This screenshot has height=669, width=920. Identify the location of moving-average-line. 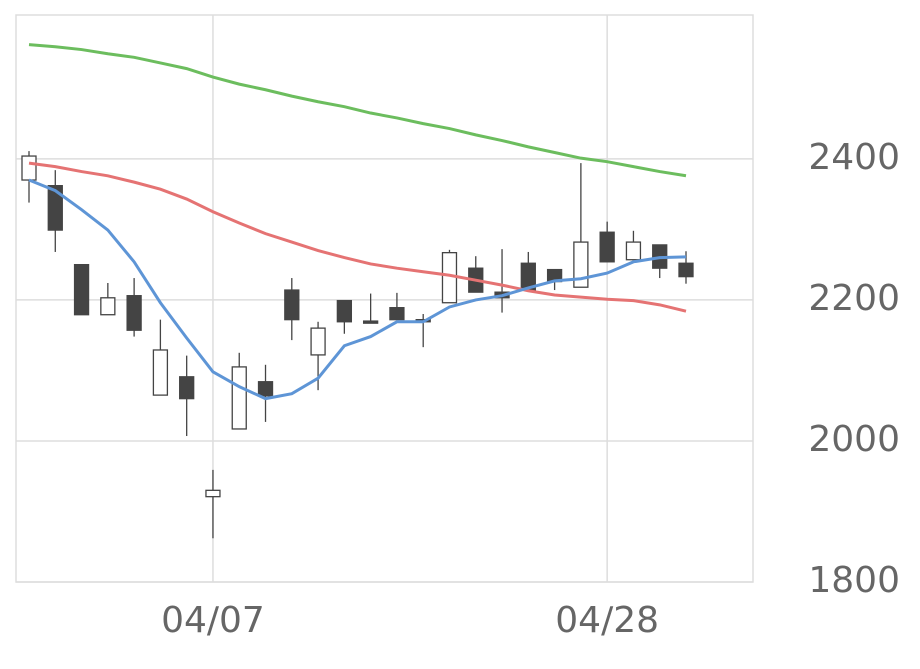
(357, 110).